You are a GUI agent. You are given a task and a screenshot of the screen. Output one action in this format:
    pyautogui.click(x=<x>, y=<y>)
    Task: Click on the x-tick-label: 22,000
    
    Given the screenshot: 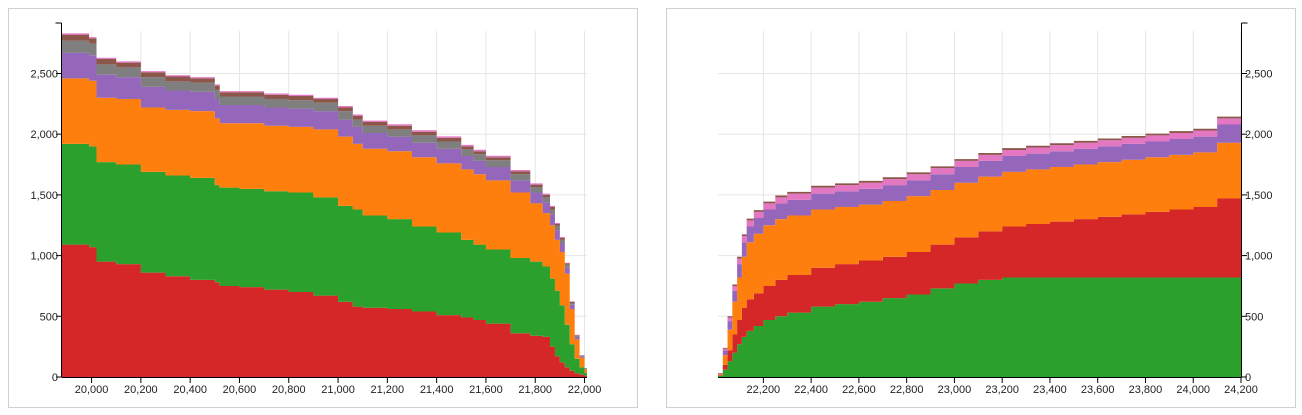 What is the action you would take?
    pyautogui.click(x=585, y=390)
    